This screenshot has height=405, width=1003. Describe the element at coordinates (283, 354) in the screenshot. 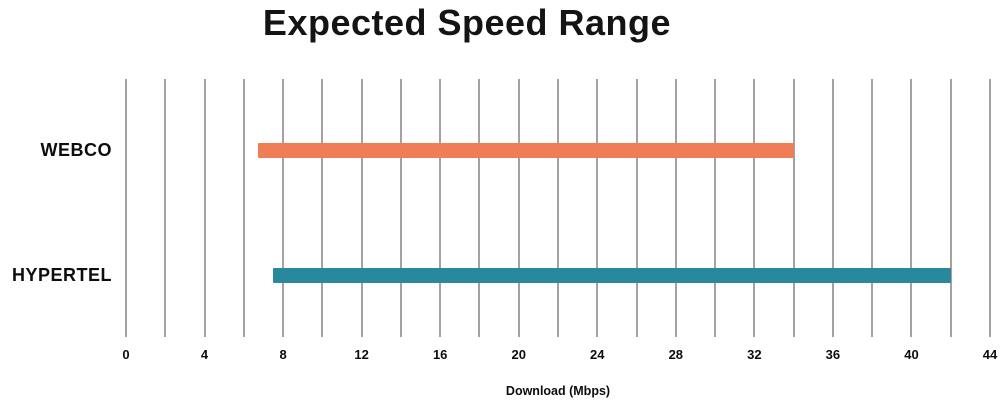

I see `x-tick-label: 8` at that location.